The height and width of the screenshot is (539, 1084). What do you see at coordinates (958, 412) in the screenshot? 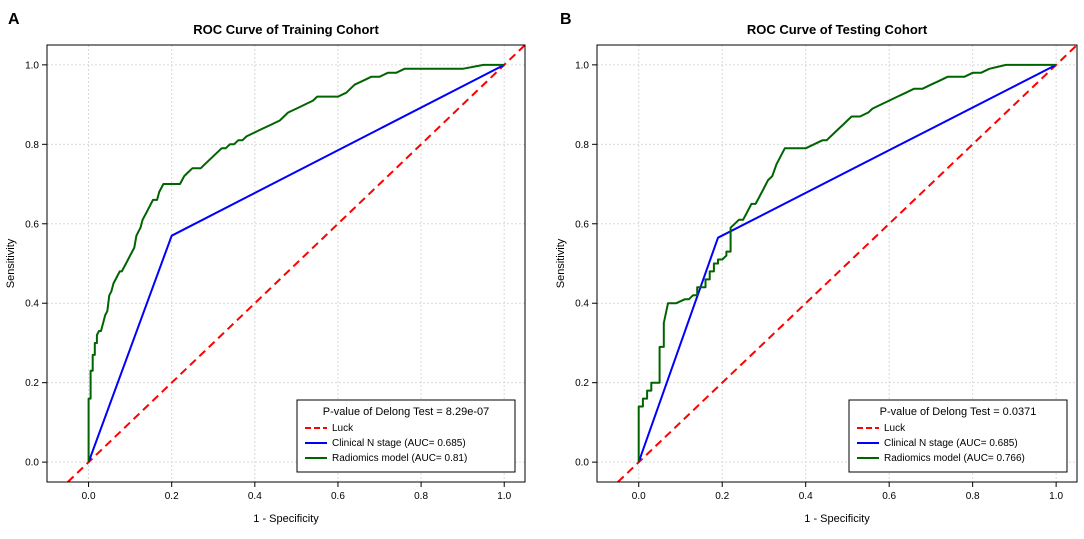
I see `legend-title: P-value of Delong Test = 0.0371` at bounding box center [958, 412].